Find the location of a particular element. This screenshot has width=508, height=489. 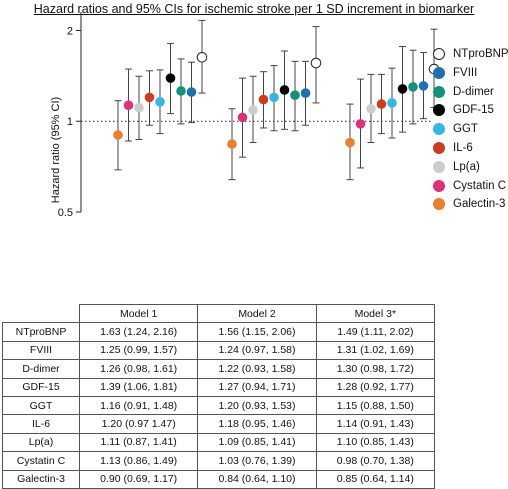

legend-label: Cystatin C is located at coordinates (480, 185).